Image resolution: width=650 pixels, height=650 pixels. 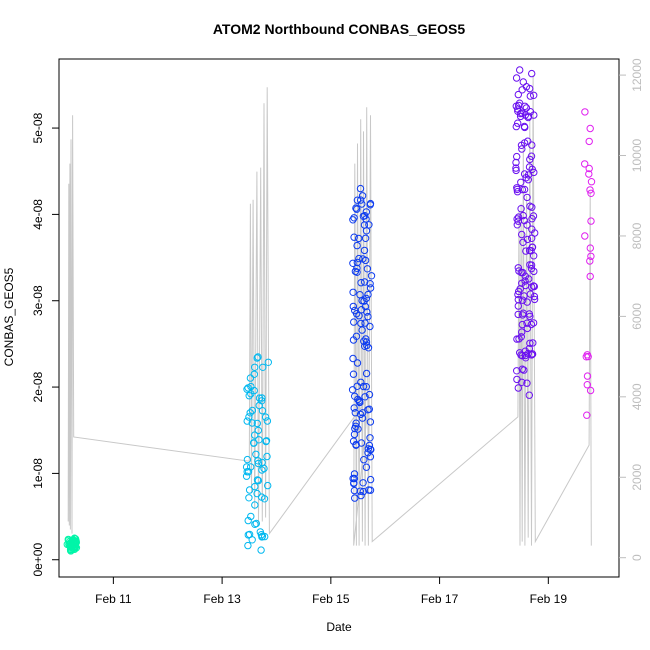 I want to click on x-tick-label: Feb 11, so click(x=113, y=599).